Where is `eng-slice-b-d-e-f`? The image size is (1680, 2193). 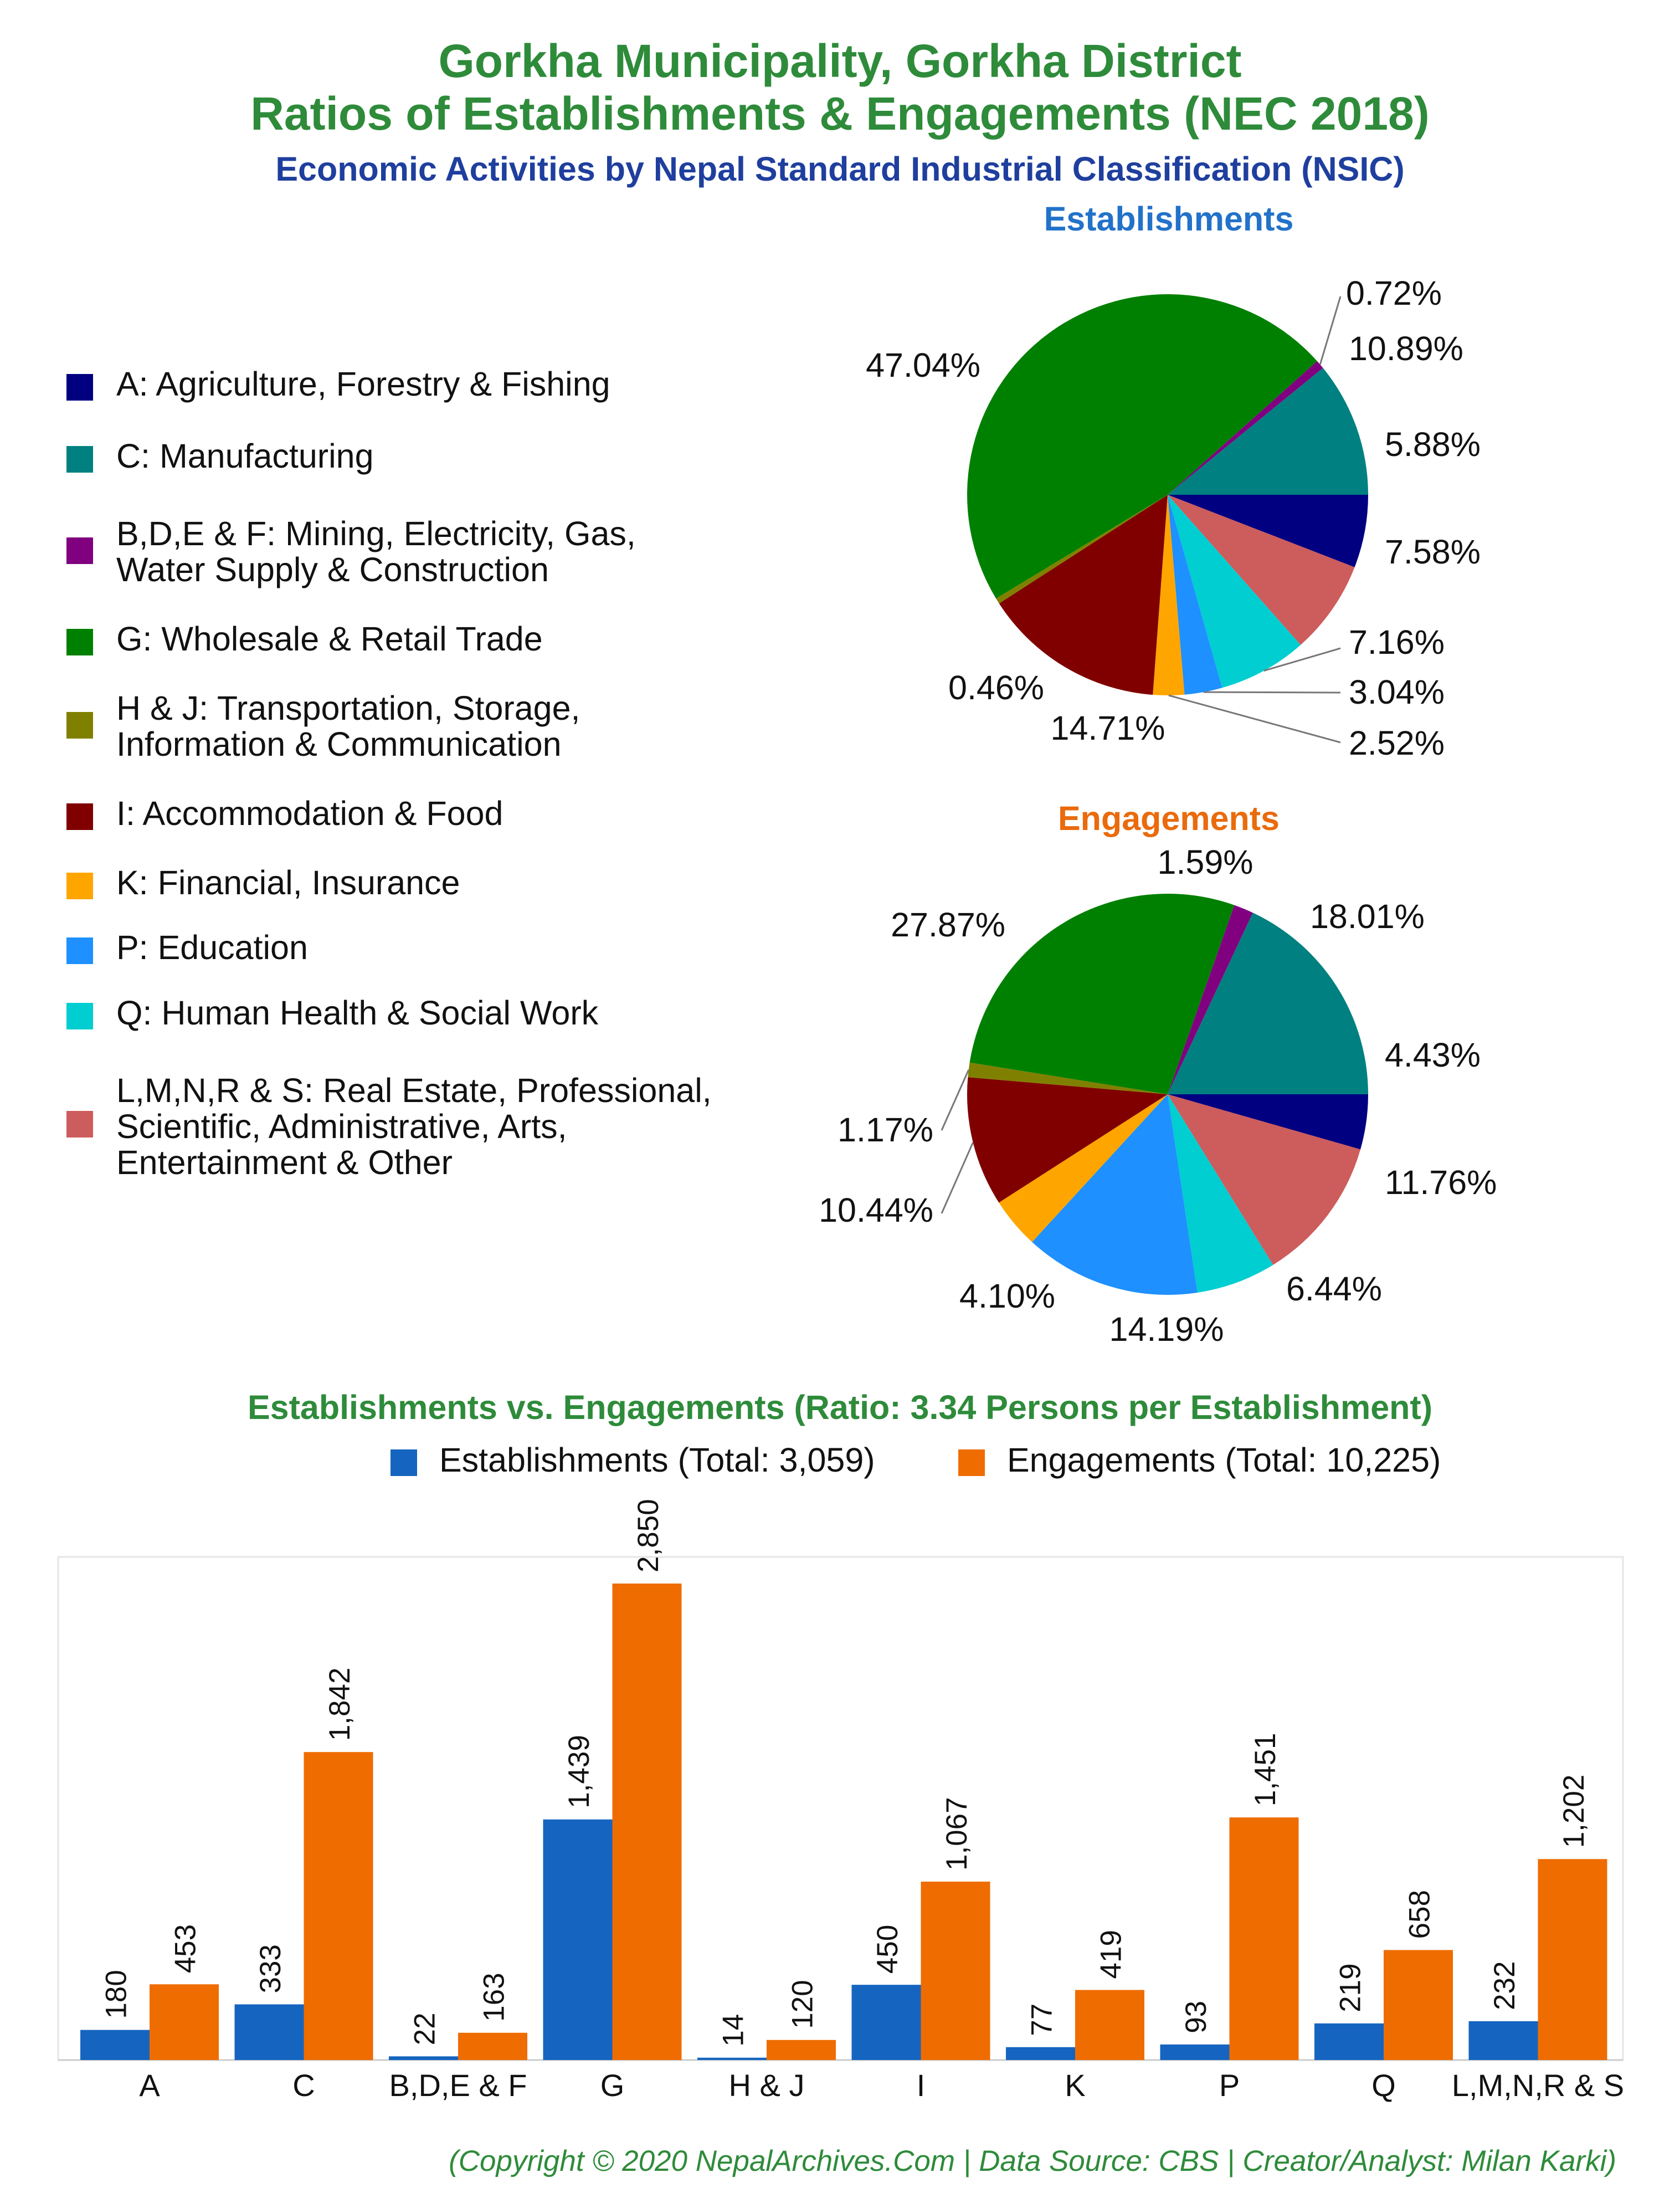 eng-slice-b-d-e-f is located at coordinates (1210, 999).